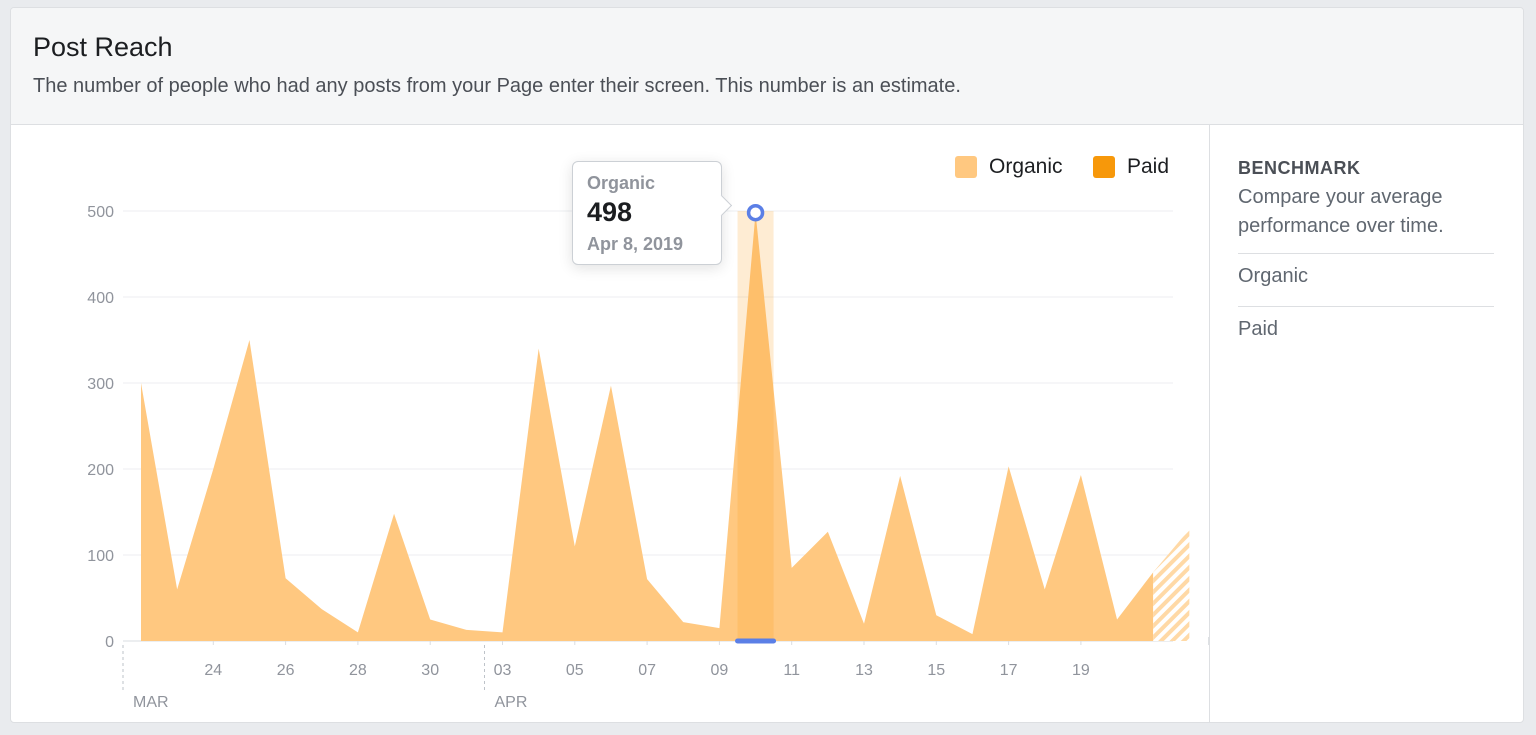 Image resolution: width=1536 pixels, height=735 pixels. What do you see at coordinates (503, 670) in the screenshot?
I see `x-tick-label: 03` at bounding box center [503, 670].